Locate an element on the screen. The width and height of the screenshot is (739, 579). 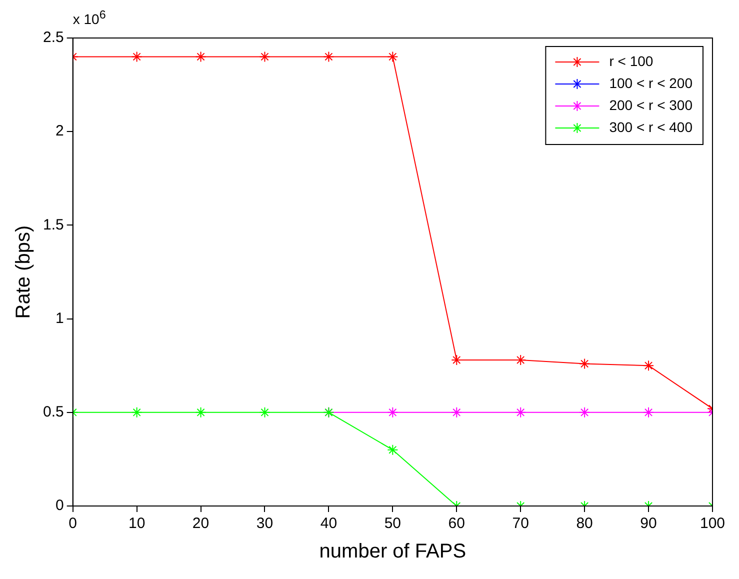
x-axis-title: number of FAPS is located at coordinates (392, 551).